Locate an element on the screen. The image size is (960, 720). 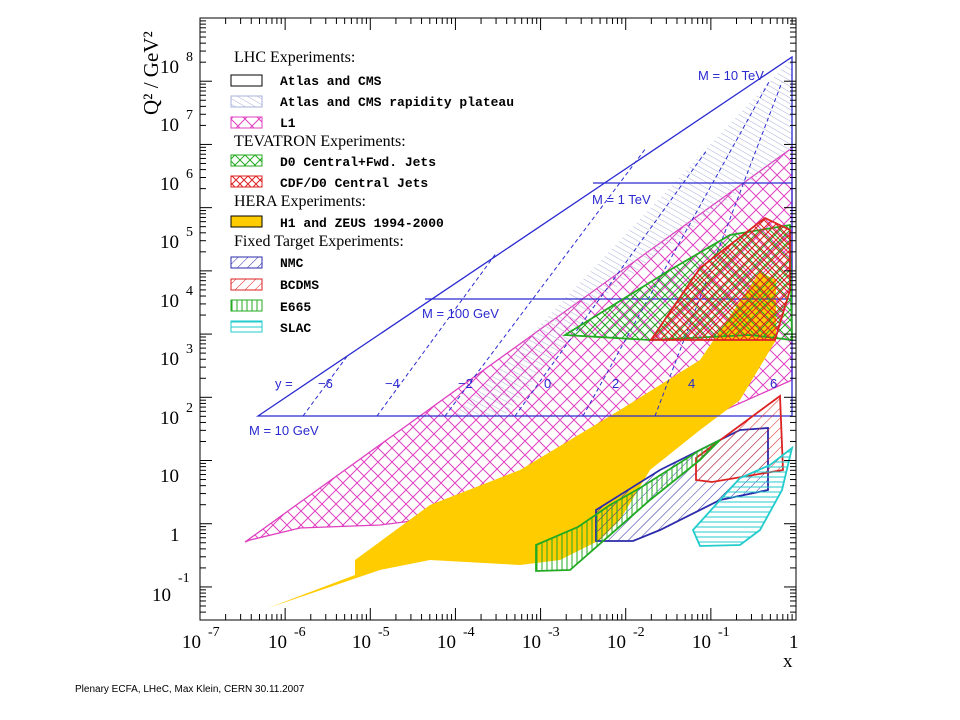
x-tick-labels: 10 -7 10 -6 10 -5 10 -4 10 -3 10 -2 10 -1 1 is located at coordinates (490, 639).